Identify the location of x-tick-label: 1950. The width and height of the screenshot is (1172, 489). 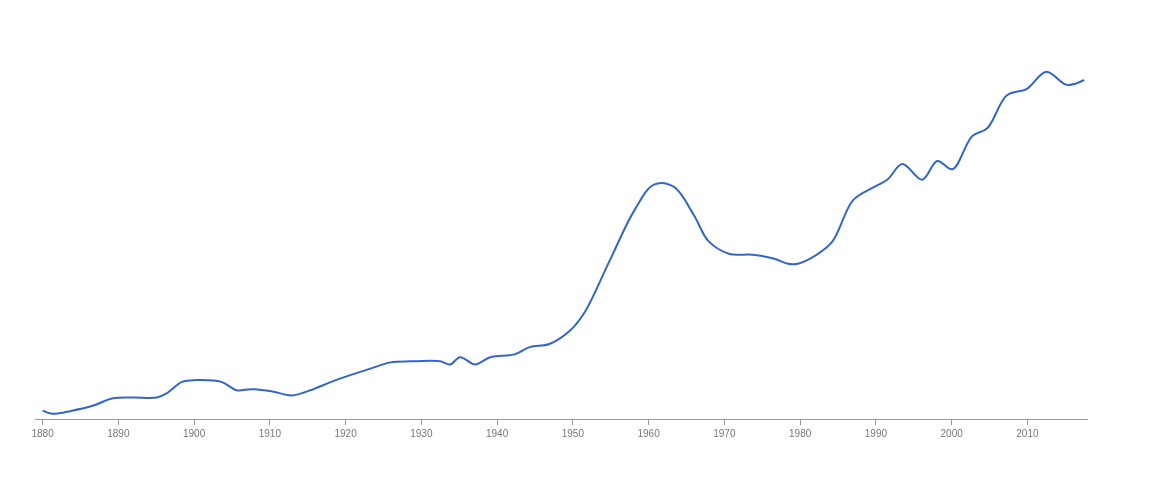
(573, 433).